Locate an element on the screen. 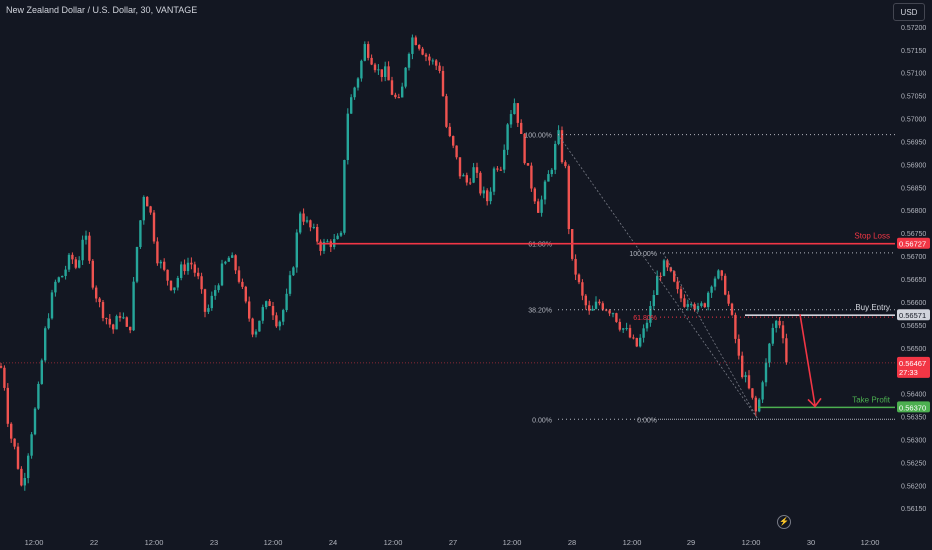 The height and width of the screenshot is (550, 932). y-tick-label: 0.57150 is located at coordinates (913, 51).